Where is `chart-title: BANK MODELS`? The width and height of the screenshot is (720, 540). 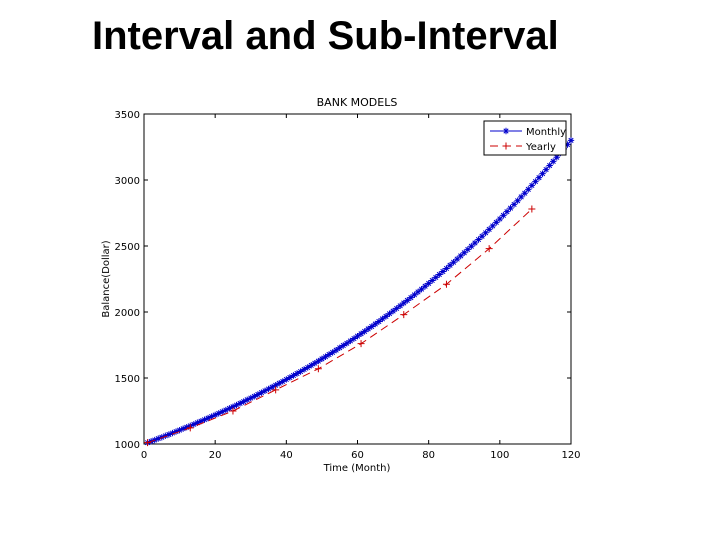 chart-title: BANK MODELS is located at coordinates (357, 102).